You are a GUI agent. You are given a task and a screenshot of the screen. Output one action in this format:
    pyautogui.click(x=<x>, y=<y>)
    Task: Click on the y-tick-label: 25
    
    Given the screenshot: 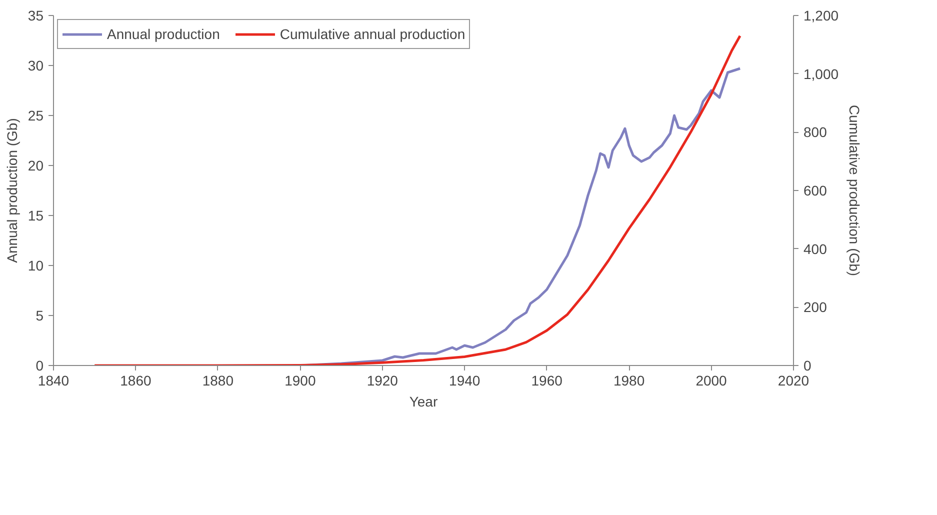 What is the action you would take?
    pyautogui.click(x=36, y=116)
    